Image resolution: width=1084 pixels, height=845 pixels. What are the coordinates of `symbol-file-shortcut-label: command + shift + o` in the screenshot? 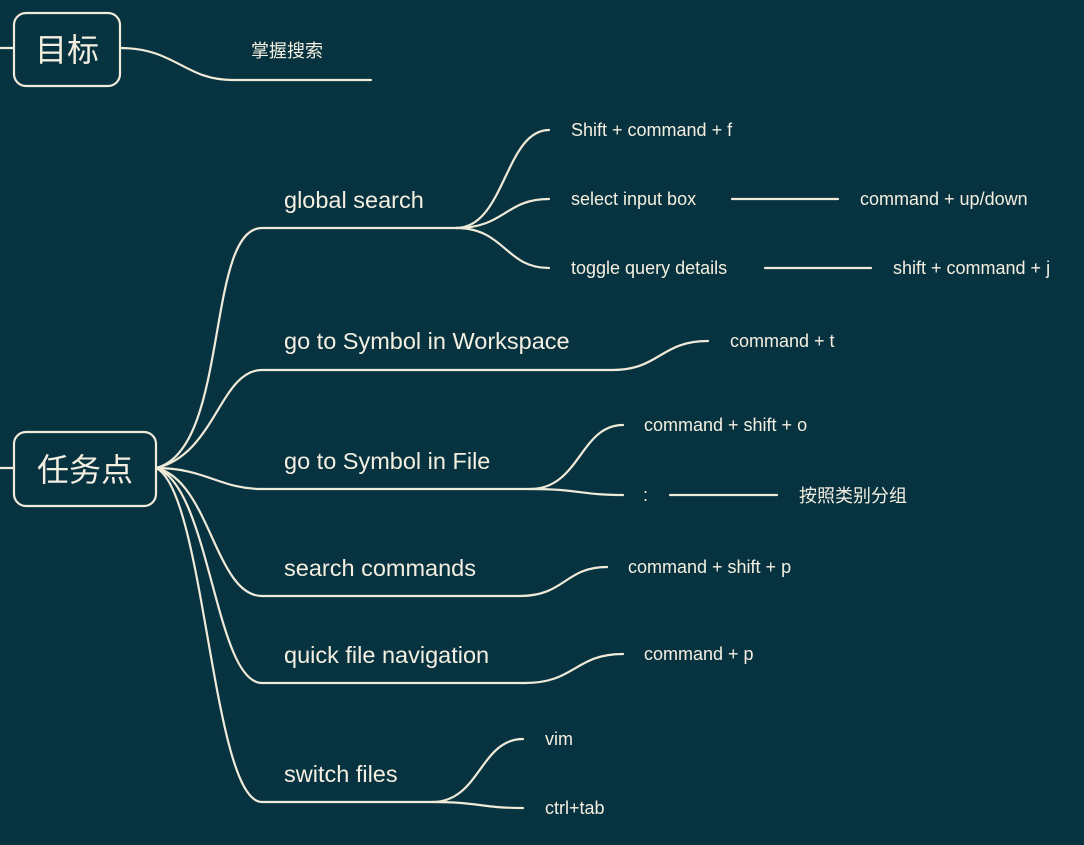 It's located at (725, 425).